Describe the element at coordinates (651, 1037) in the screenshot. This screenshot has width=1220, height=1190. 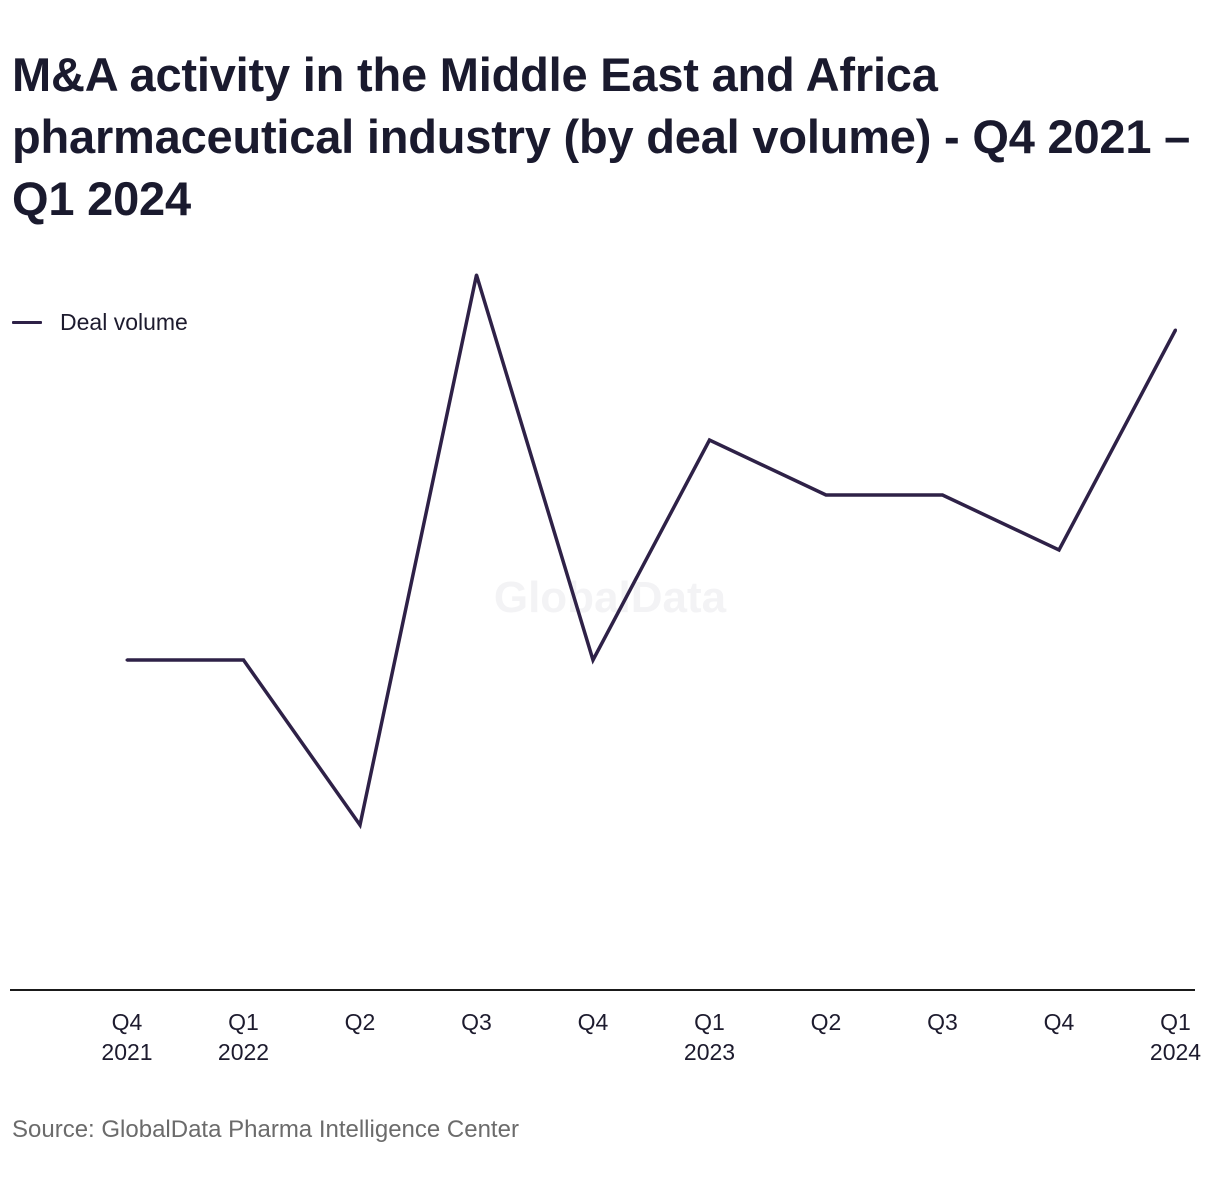
I see `x-tick-labels: Q4 2021 Q1 2022 Q2 Q3 Q4 Q1 2023 Q2 Q3 Q4 Q1 2024` at that location.